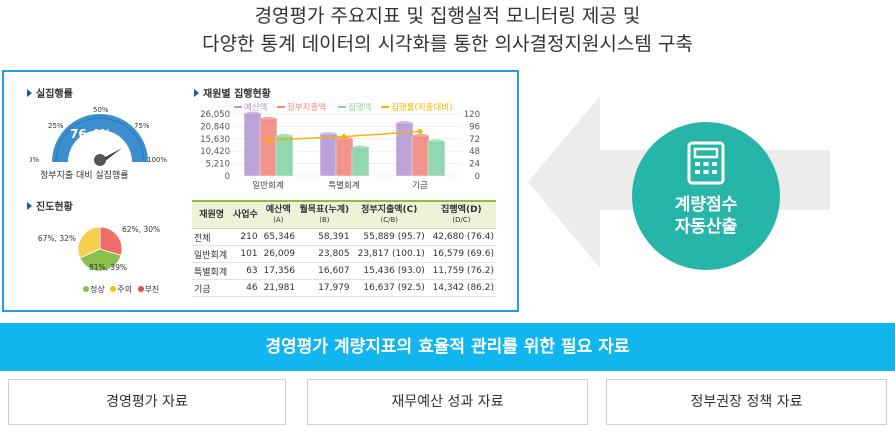 The width and height of the screenshot is (895, 432). What do you see at coordinates (84, 176) in the screenshot?
I see `gauge-caption: 정부지출 대비 실집행률` at bounding box center [84, 176].